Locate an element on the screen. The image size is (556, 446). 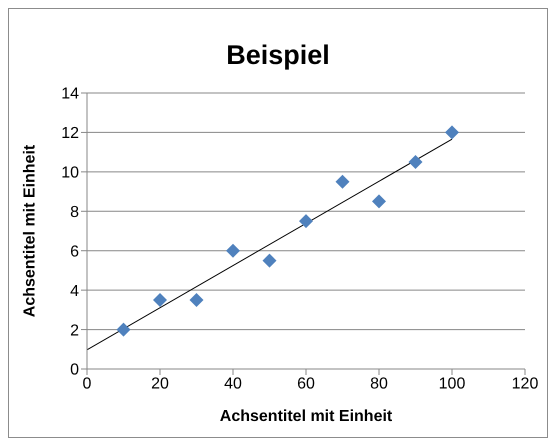
y-tick-label: 10 is located at coordinates (70, 173).